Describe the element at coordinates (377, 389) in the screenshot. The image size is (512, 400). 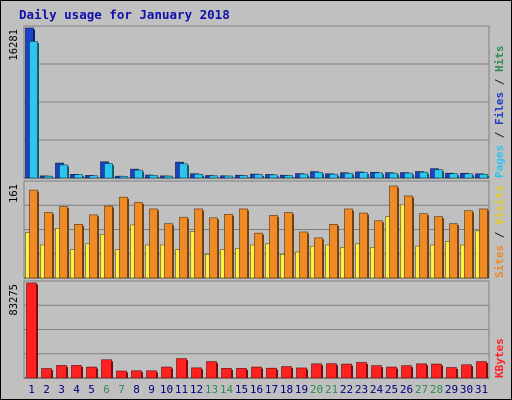
I see `x-tick-label-day-24: 24` at that location.